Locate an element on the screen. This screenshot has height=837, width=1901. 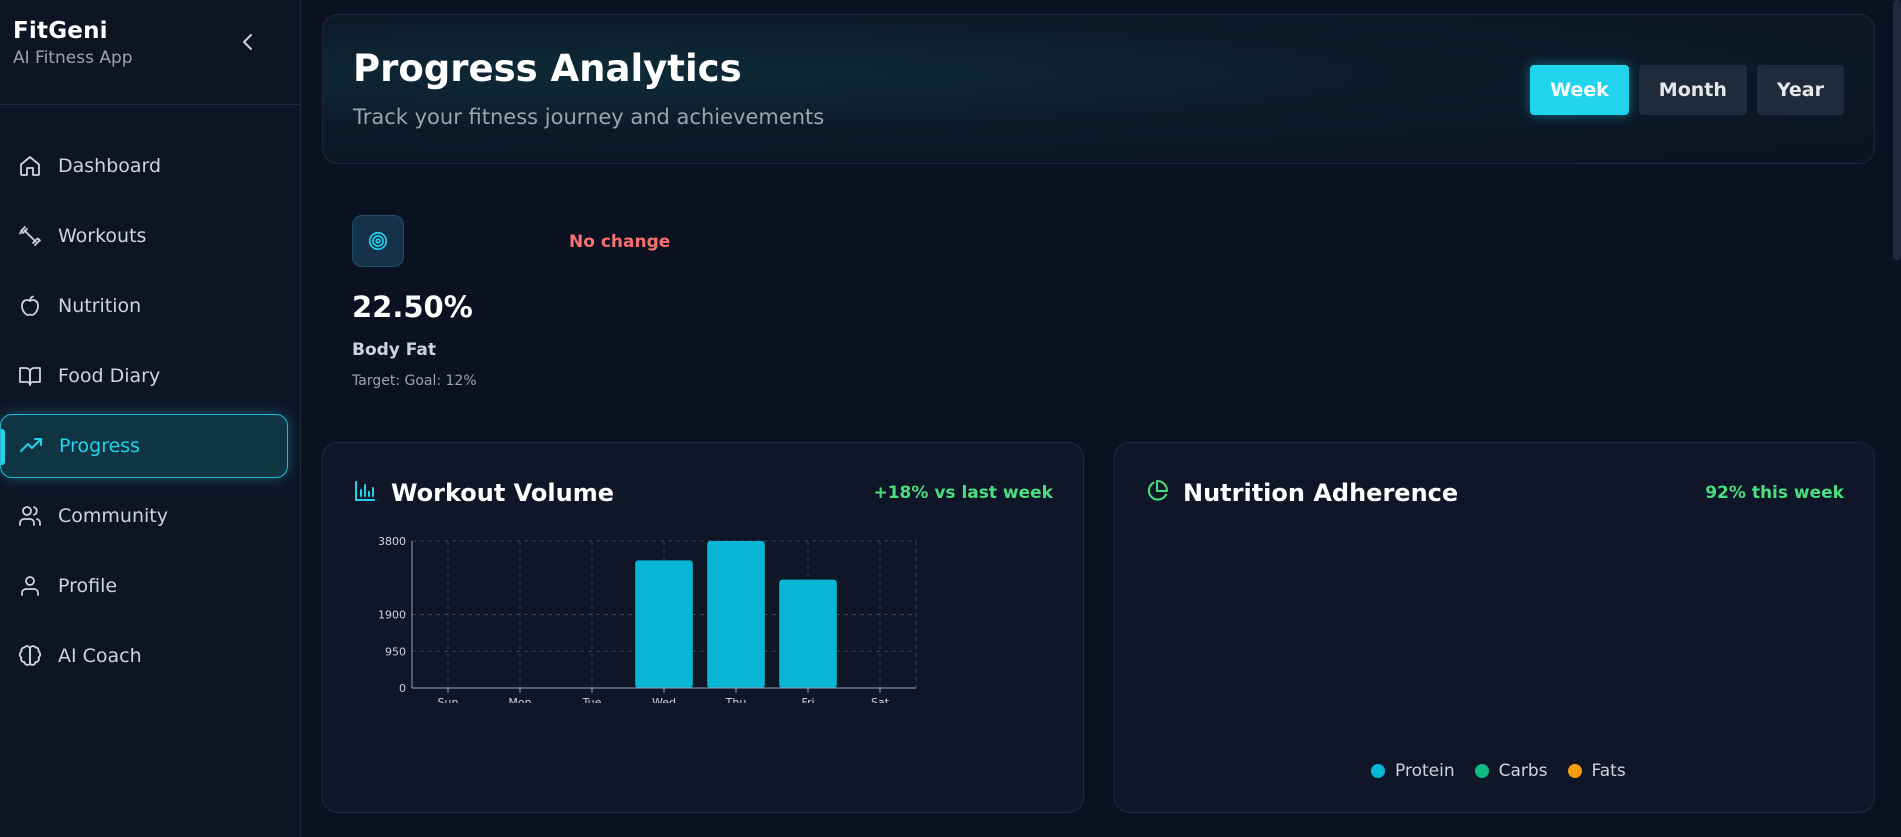
workout-volume-chart: 0 950 1900 3800 Sun Mon Tue Wed Thu Fri Sat is located at coordinates (647, 619).